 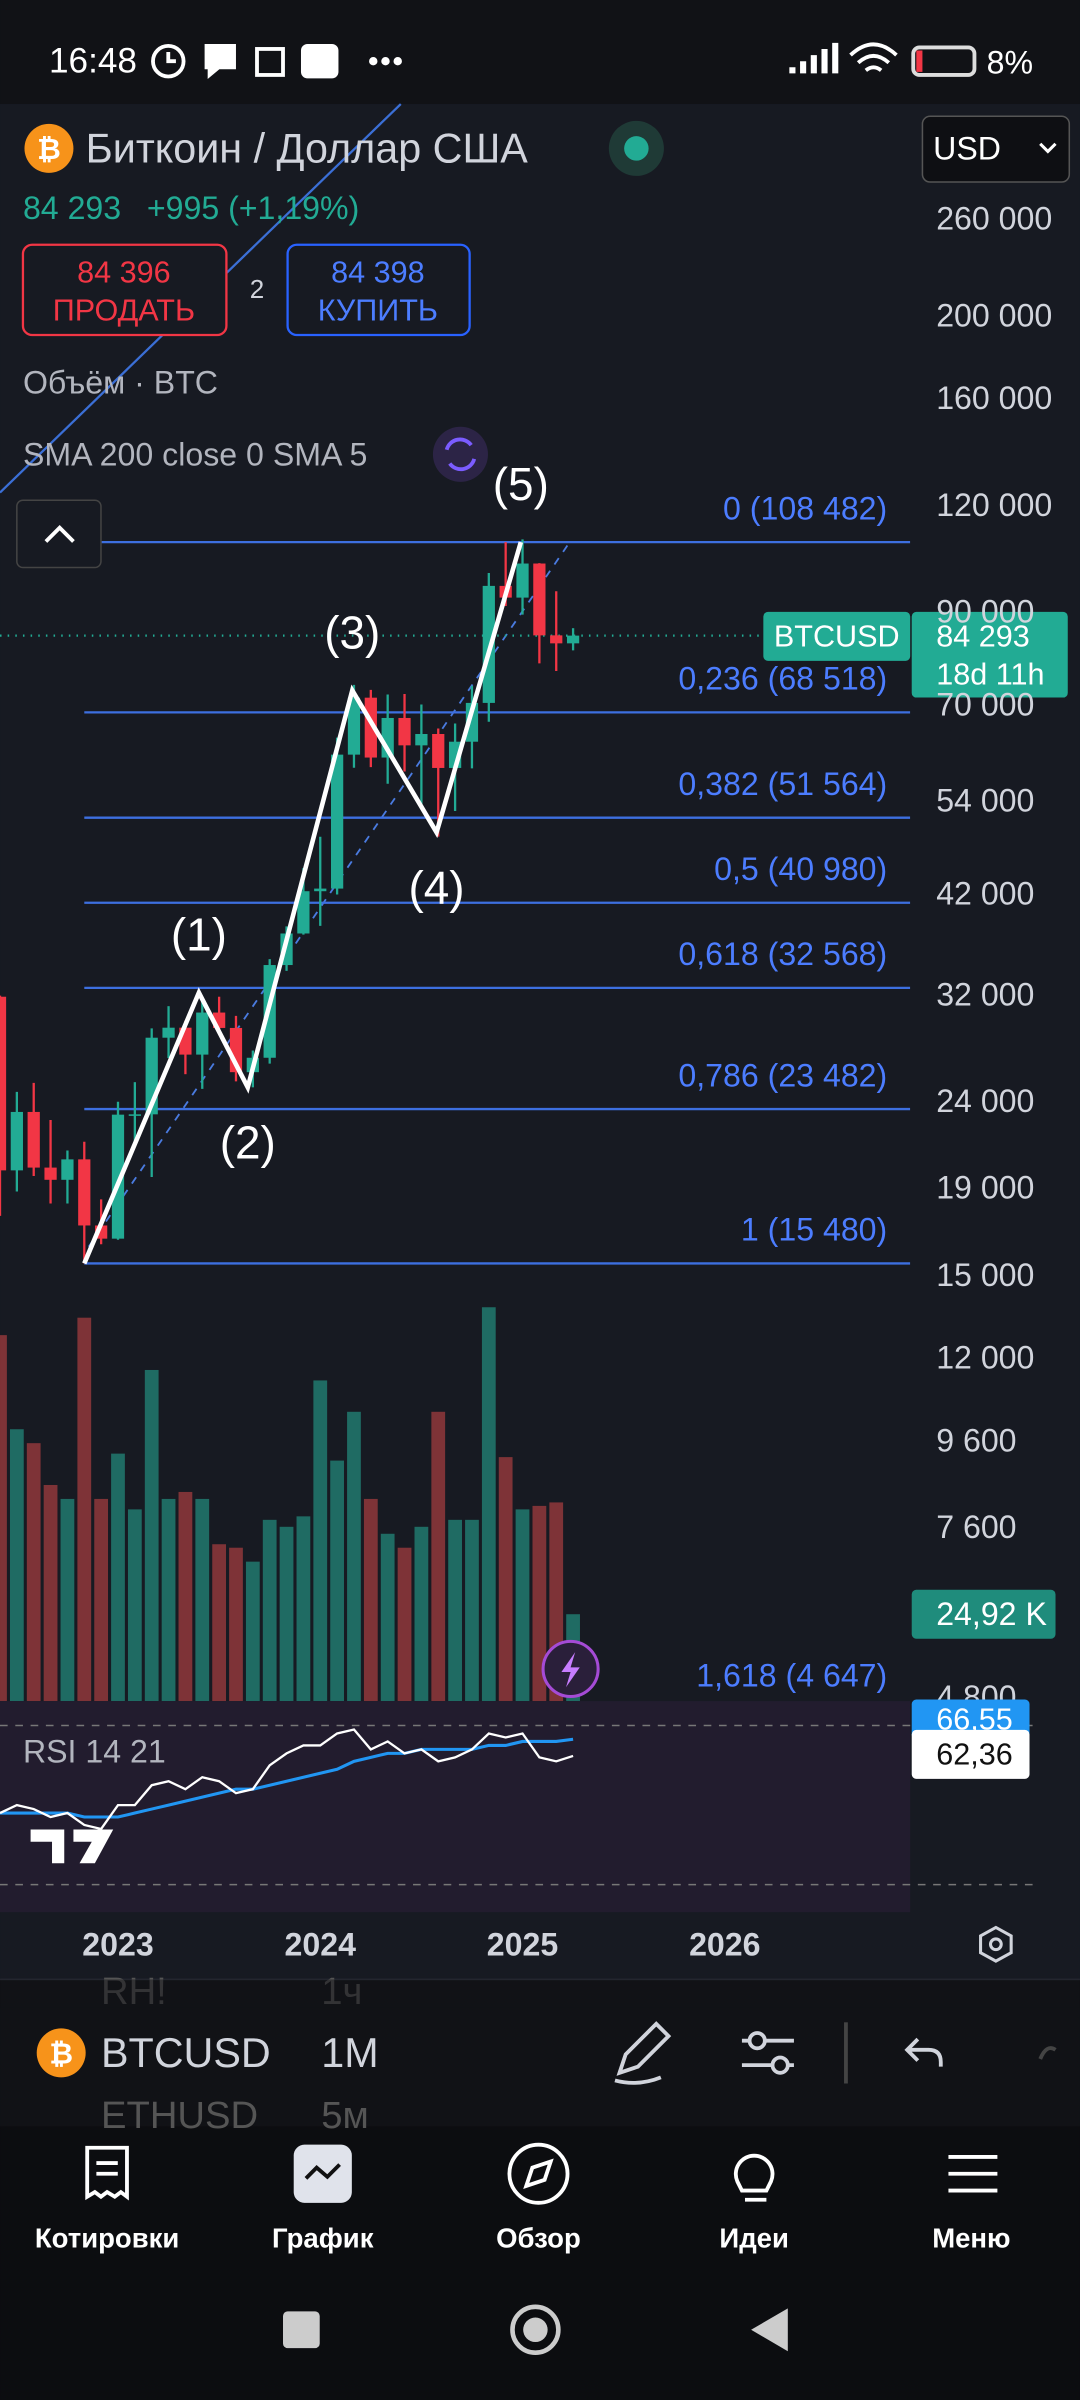 I want to click on sell-label: ПРОДАТЬ, so click(x=124, y=311).